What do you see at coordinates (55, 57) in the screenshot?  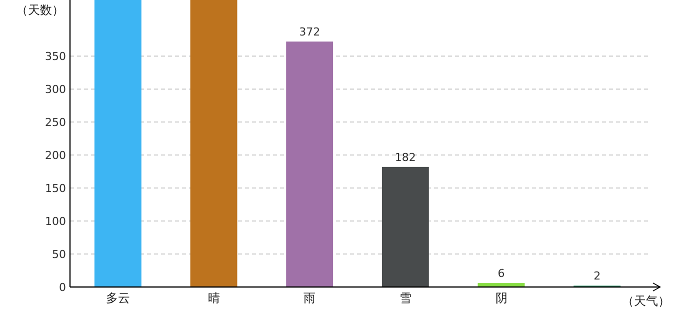 I see `y-tick-label: 350` at bounding box center [55, 57].